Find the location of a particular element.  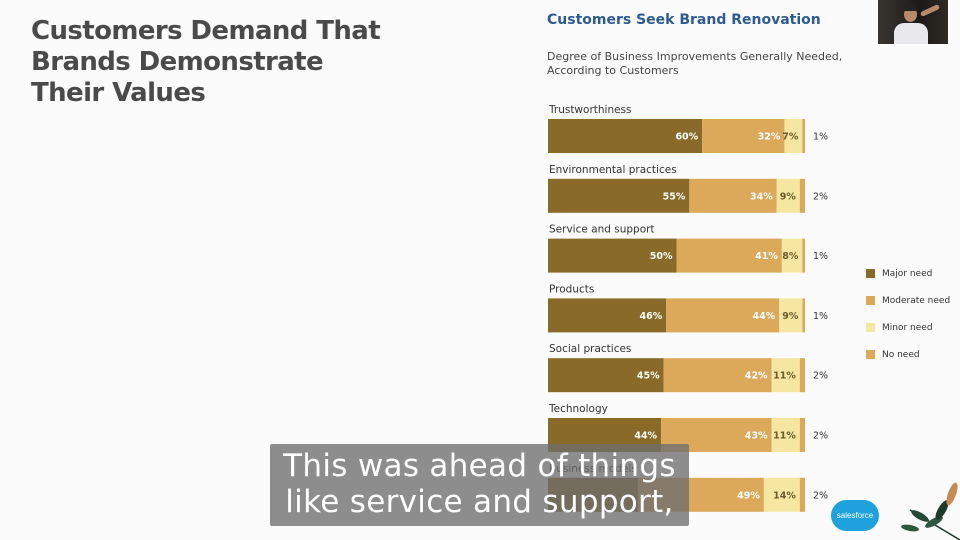

legend-label: Major need is located at coordinates (907, 273).